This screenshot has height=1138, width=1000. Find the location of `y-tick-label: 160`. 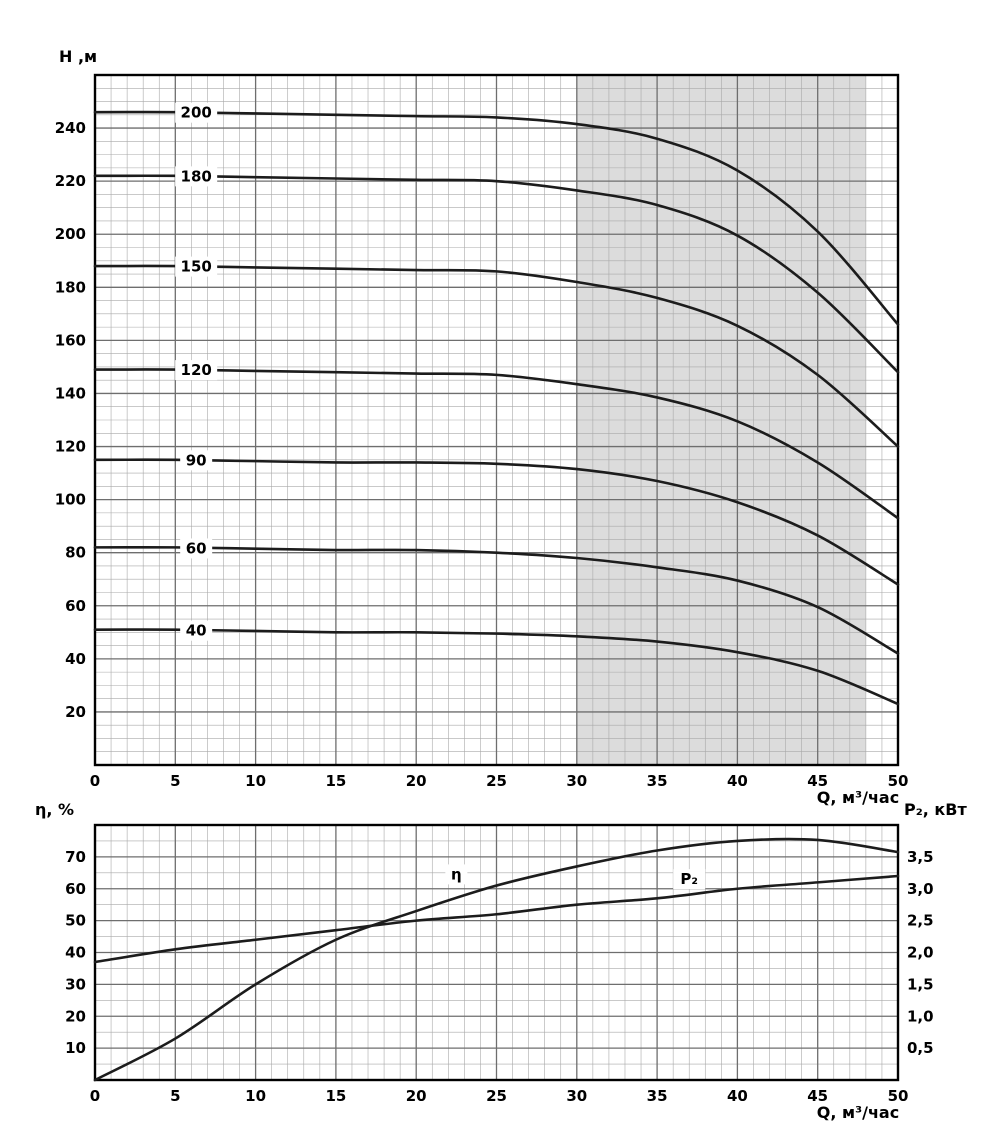

y-tick-label: 160 is located at coordinates (70, 340).